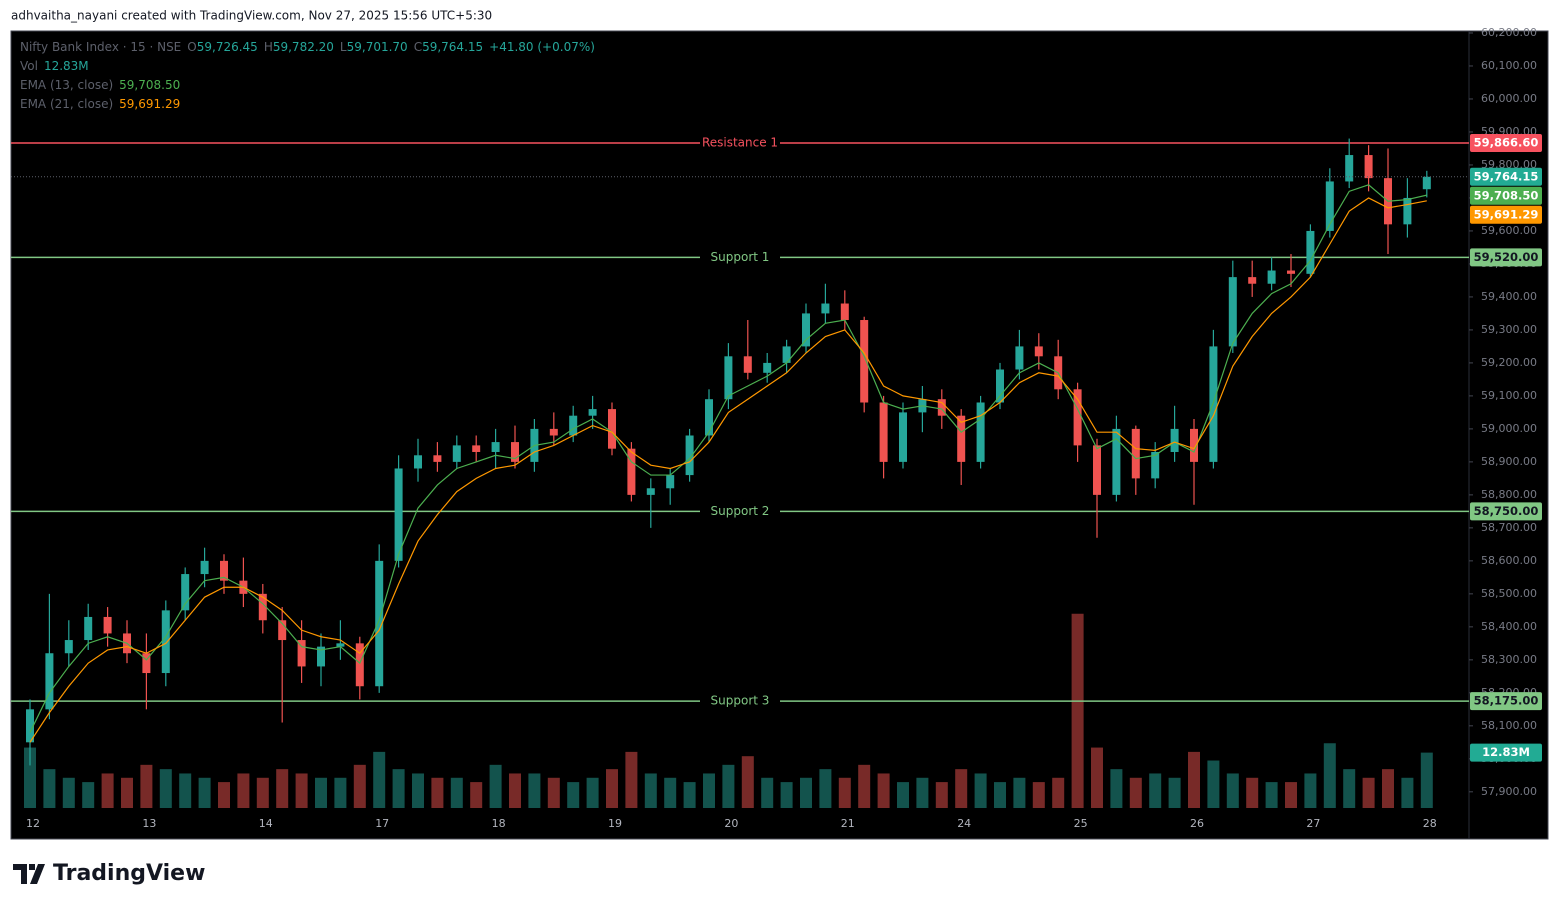  I want to click on ohlc-value: 59,764.15, so click(453, 47).